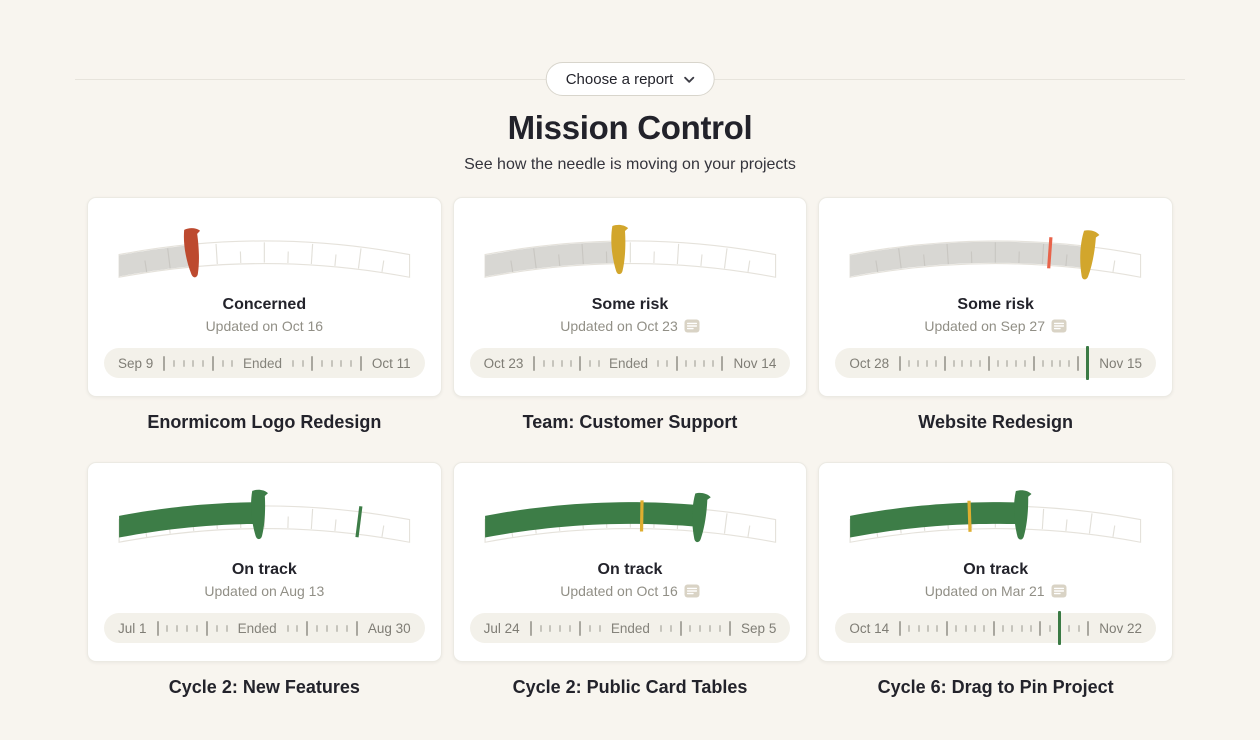 This screenshot has width=1260, height=740. I want to click on timeline-start-date: Sep 9, so click(136, 363).